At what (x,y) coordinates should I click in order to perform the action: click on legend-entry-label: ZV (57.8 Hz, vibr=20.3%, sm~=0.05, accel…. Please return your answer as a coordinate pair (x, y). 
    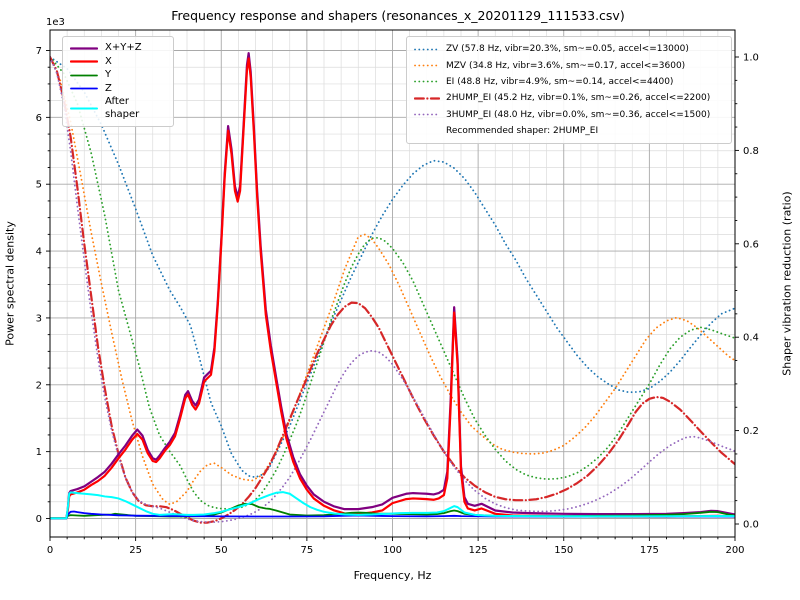
    Looking at the image, I should click on (567, 49).